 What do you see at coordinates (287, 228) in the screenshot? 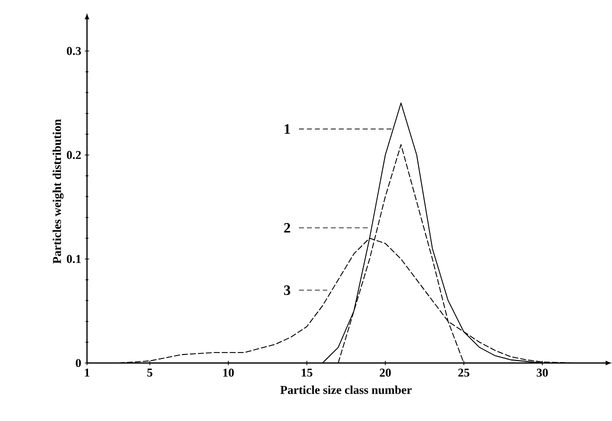
I see `legend-label: 2` at bounding box center [287, 228].